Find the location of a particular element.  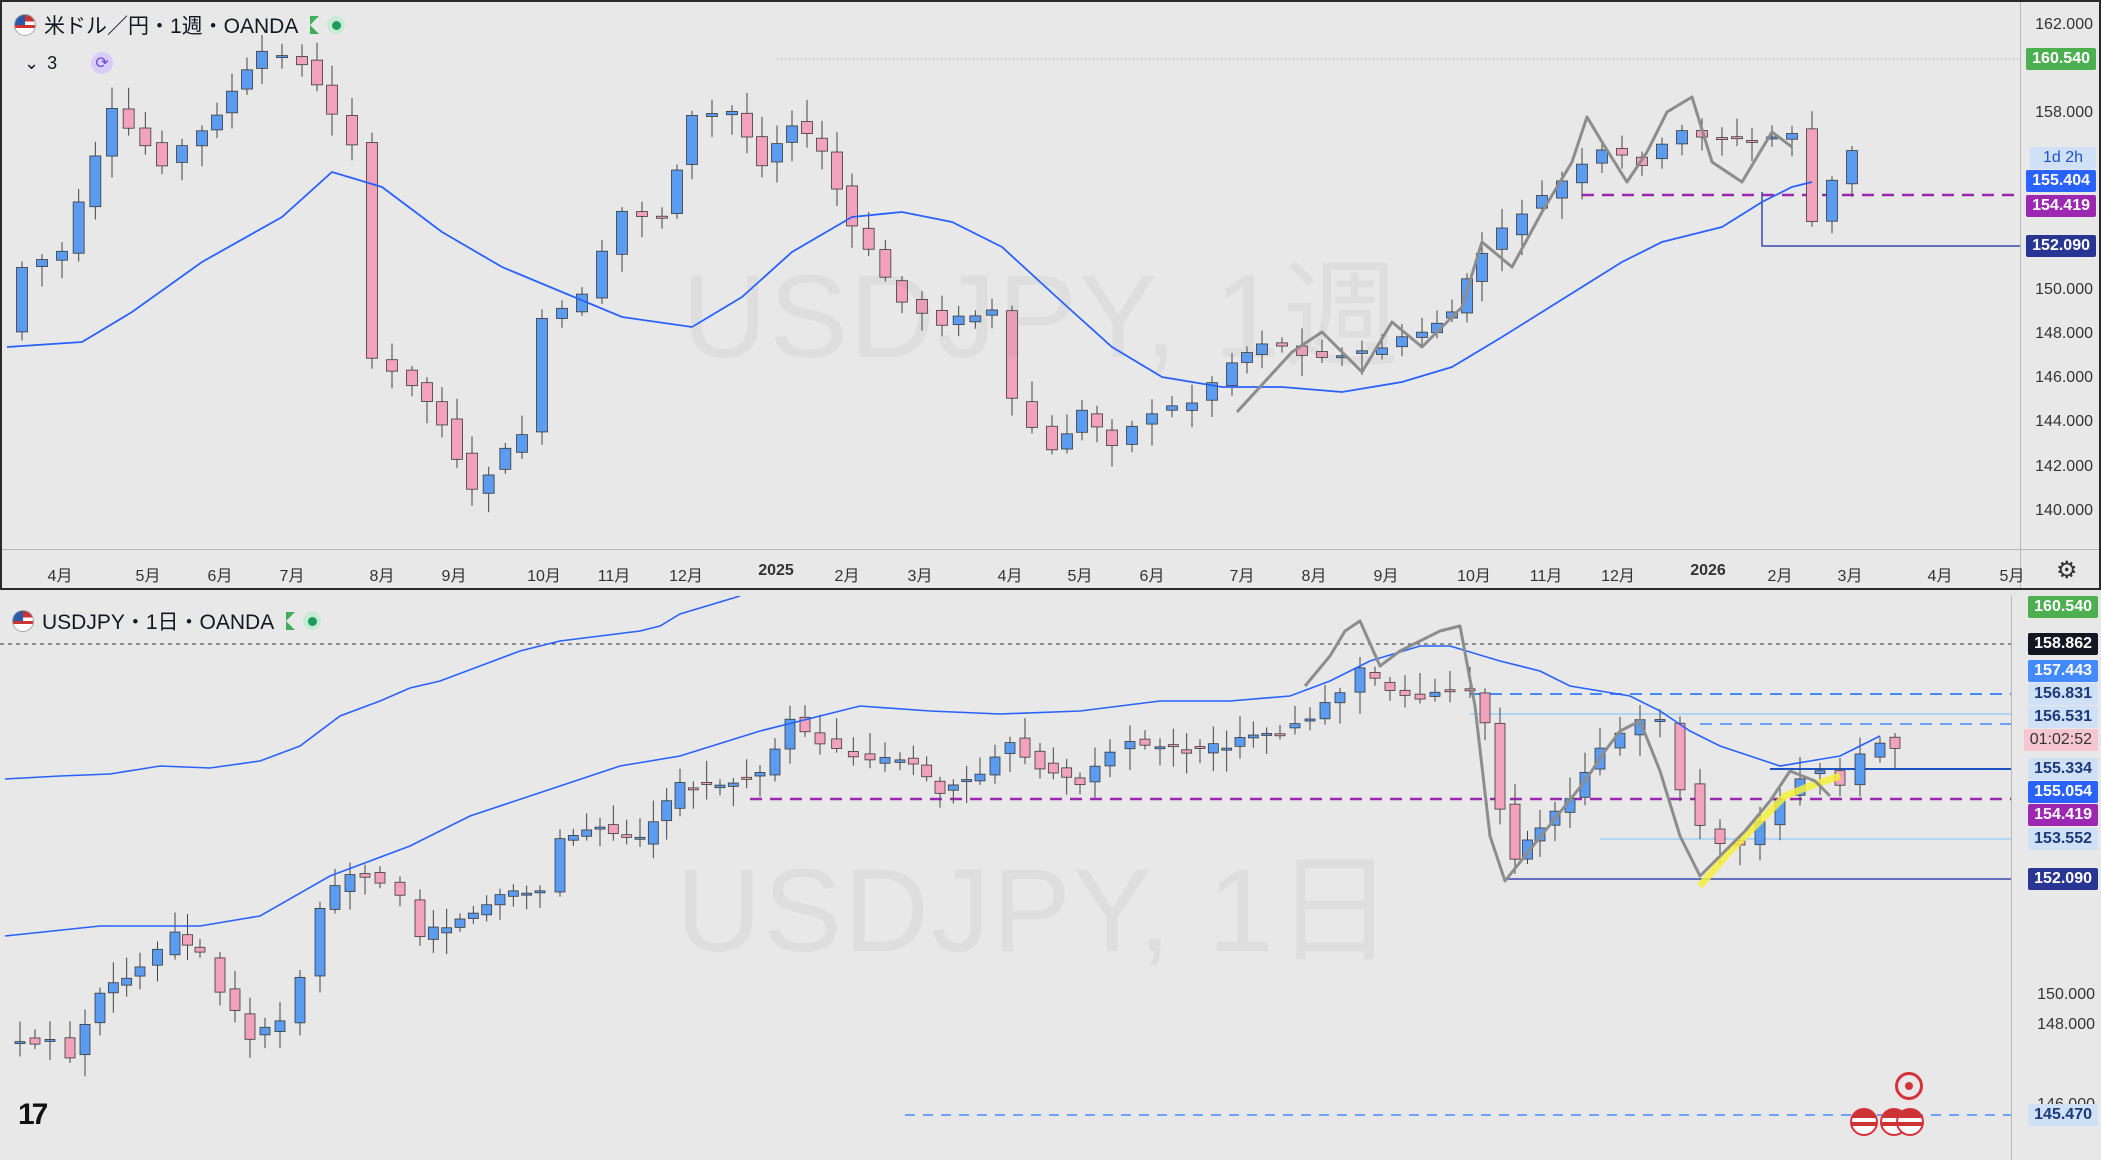

tradingview-logo-icon: 17 is located at coordinates (33, 1114).